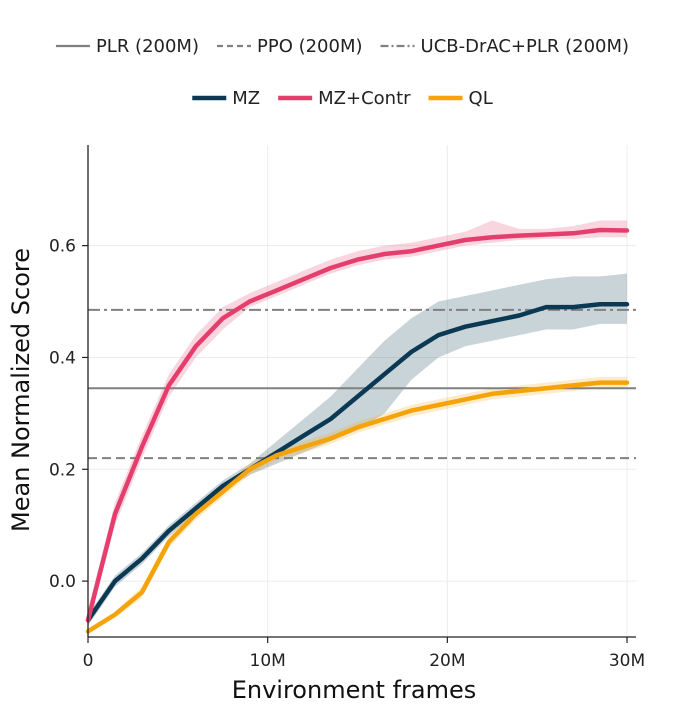 This screenshot has width=685, height=714. I want to click on x-tick-label: 10M, so click(268, 661).